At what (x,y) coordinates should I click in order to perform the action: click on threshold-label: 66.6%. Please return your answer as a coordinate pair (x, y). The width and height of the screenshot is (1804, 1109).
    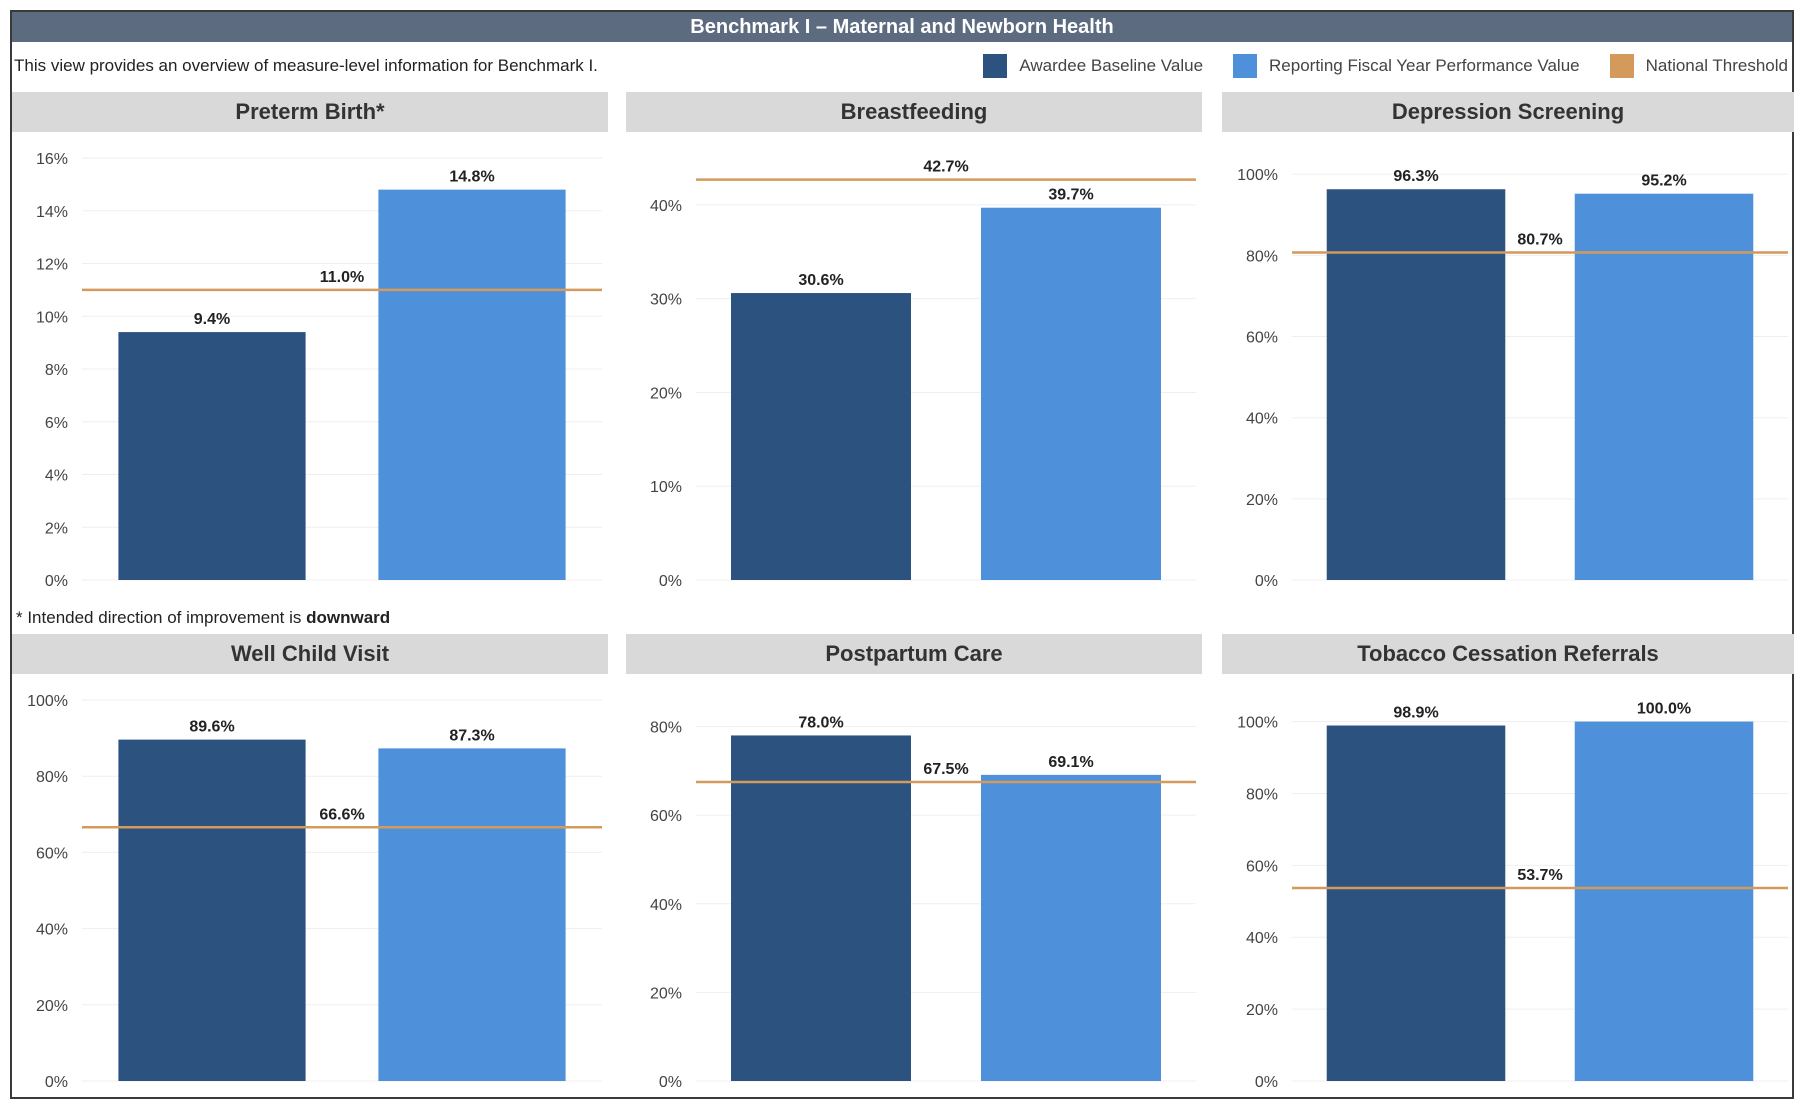
    Looking at the image, I should click on (341, 814).